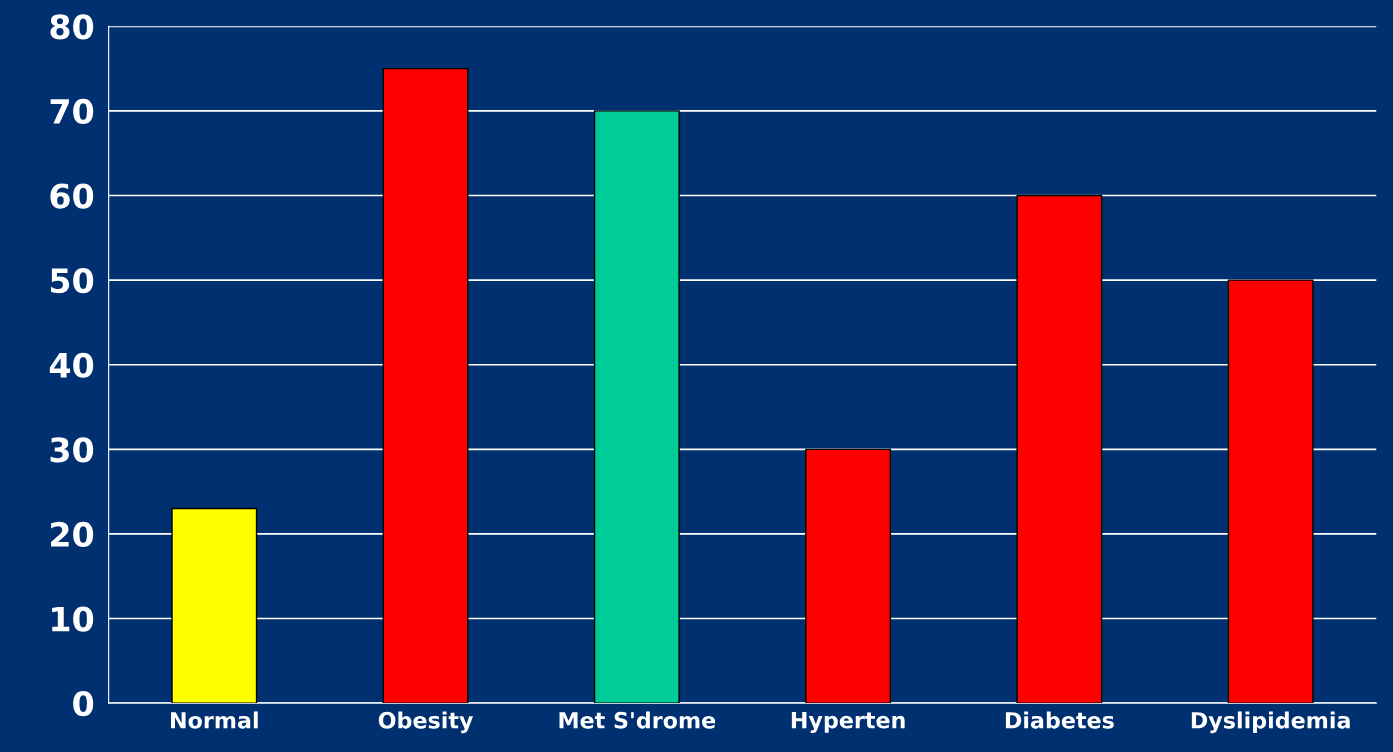 This screenshot has width=1393, height=752. I want to click on y-tick-label: 10, so click(73, 619).